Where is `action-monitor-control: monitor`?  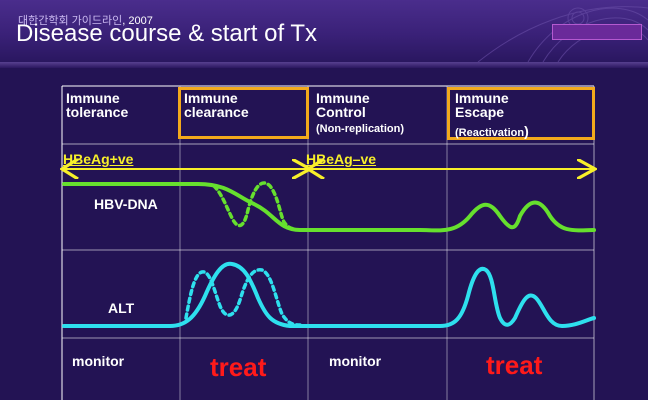 action-monitor-control: monitor is located at coordinates (355, 361).